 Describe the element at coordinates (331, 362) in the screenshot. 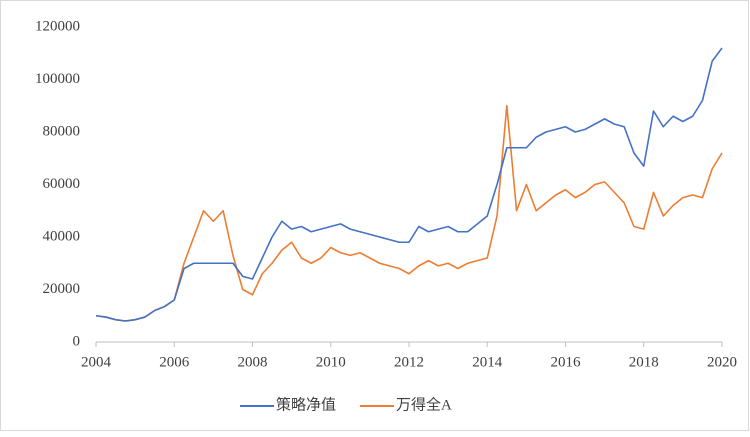

I see `x-tick-label: 2010` at that location.